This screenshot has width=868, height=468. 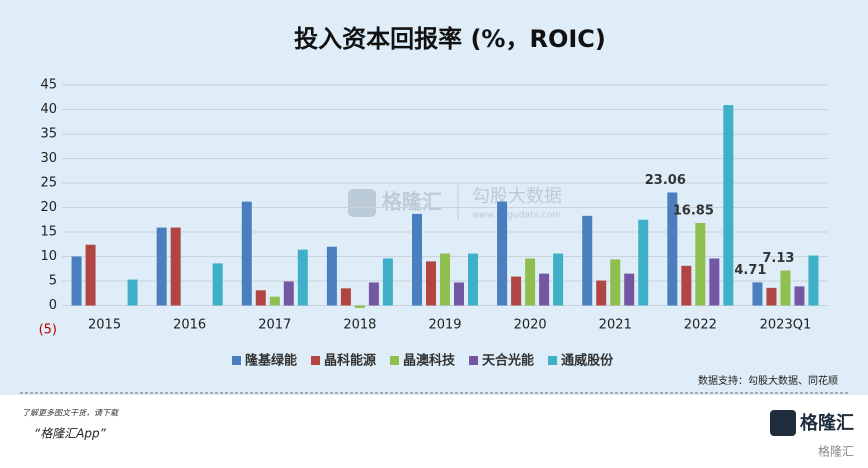 What do you see at coordinates (350, 361) in the screenshot?
I see `legend-label: 晶科能源` at bounding box center [350, 361].